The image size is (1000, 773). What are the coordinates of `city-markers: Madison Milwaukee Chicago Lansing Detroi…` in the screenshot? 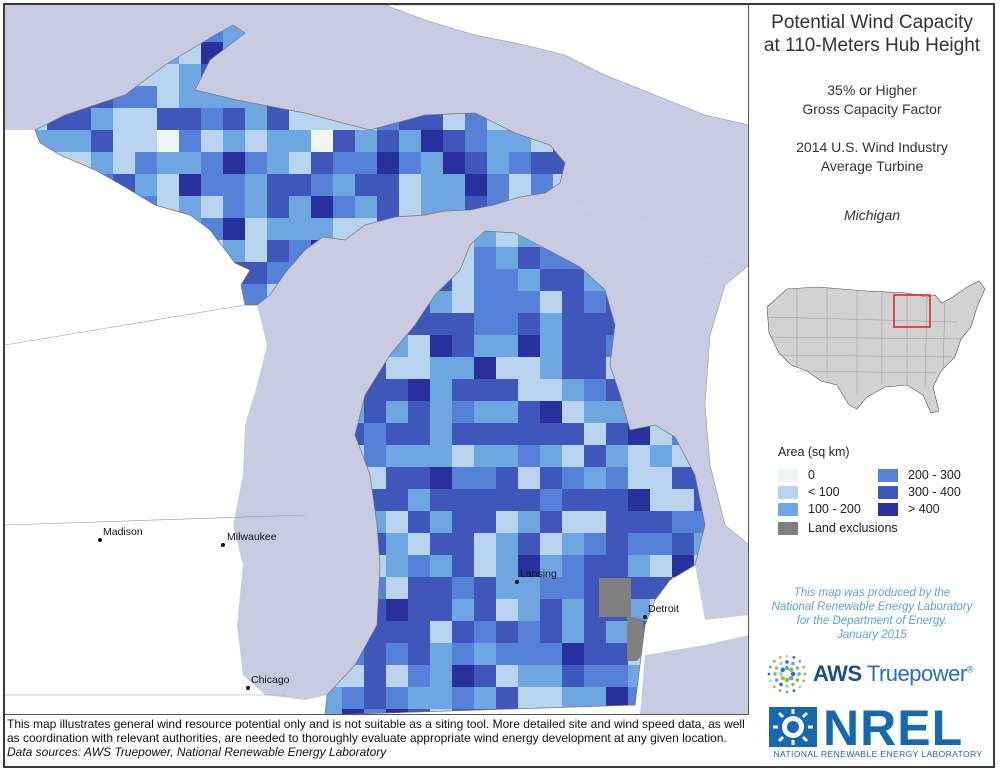 It's located at (388, 608).